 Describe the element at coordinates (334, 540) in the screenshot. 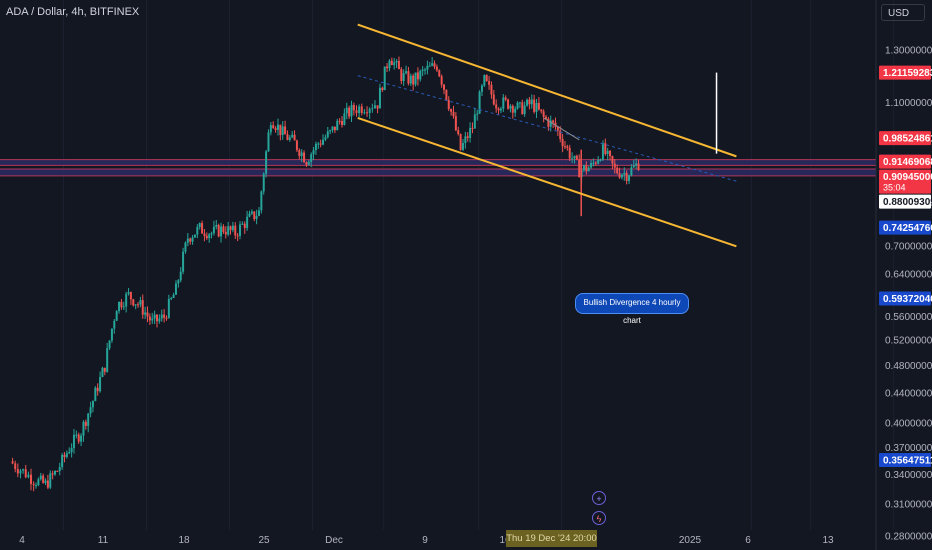

I see `x-tick-label: Dec` at that location.